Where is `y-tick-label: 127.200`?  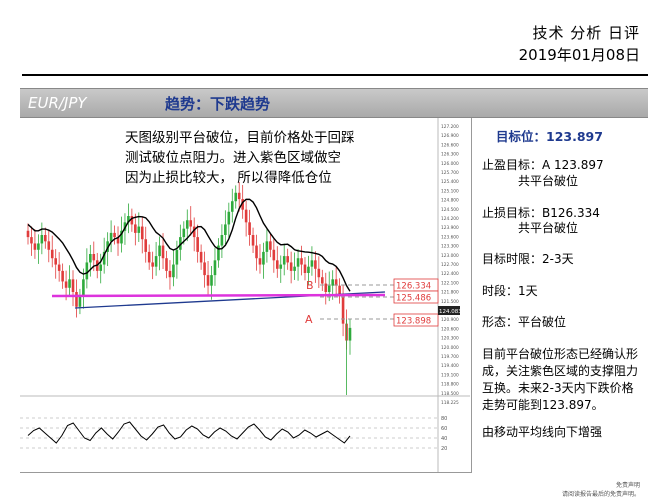
y-tick-label: 127.200 is located at coordinates (450, 127).